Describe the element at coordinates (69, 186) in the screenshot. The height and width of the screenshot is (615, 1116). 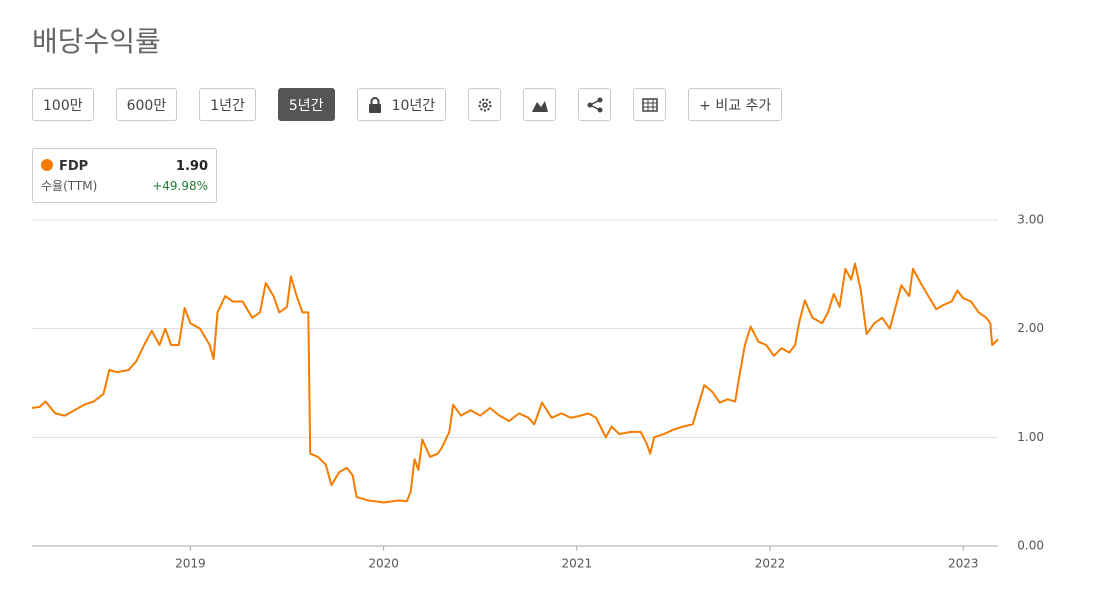
I see `legend-metric: 수율(TTM)` at that location.